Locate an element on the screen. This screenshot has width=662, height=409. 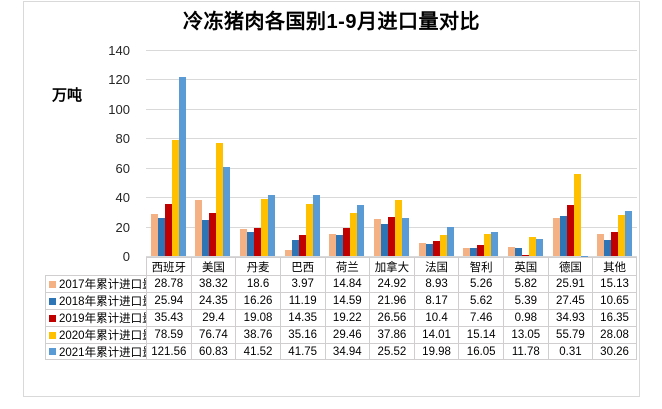
table-value-s3-c0: 78.59 is located at coordinates (168, 334).